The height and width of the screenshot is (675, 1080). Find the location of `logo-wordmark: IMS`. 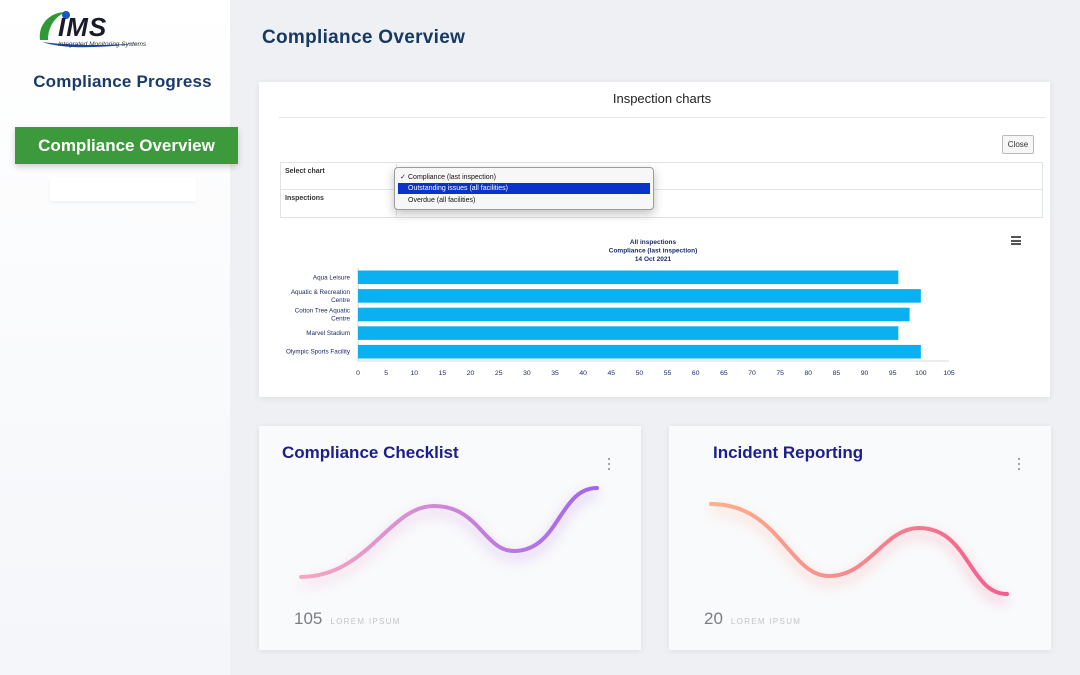

logo-wordmark: IMS is located at coordinates (82, 27).